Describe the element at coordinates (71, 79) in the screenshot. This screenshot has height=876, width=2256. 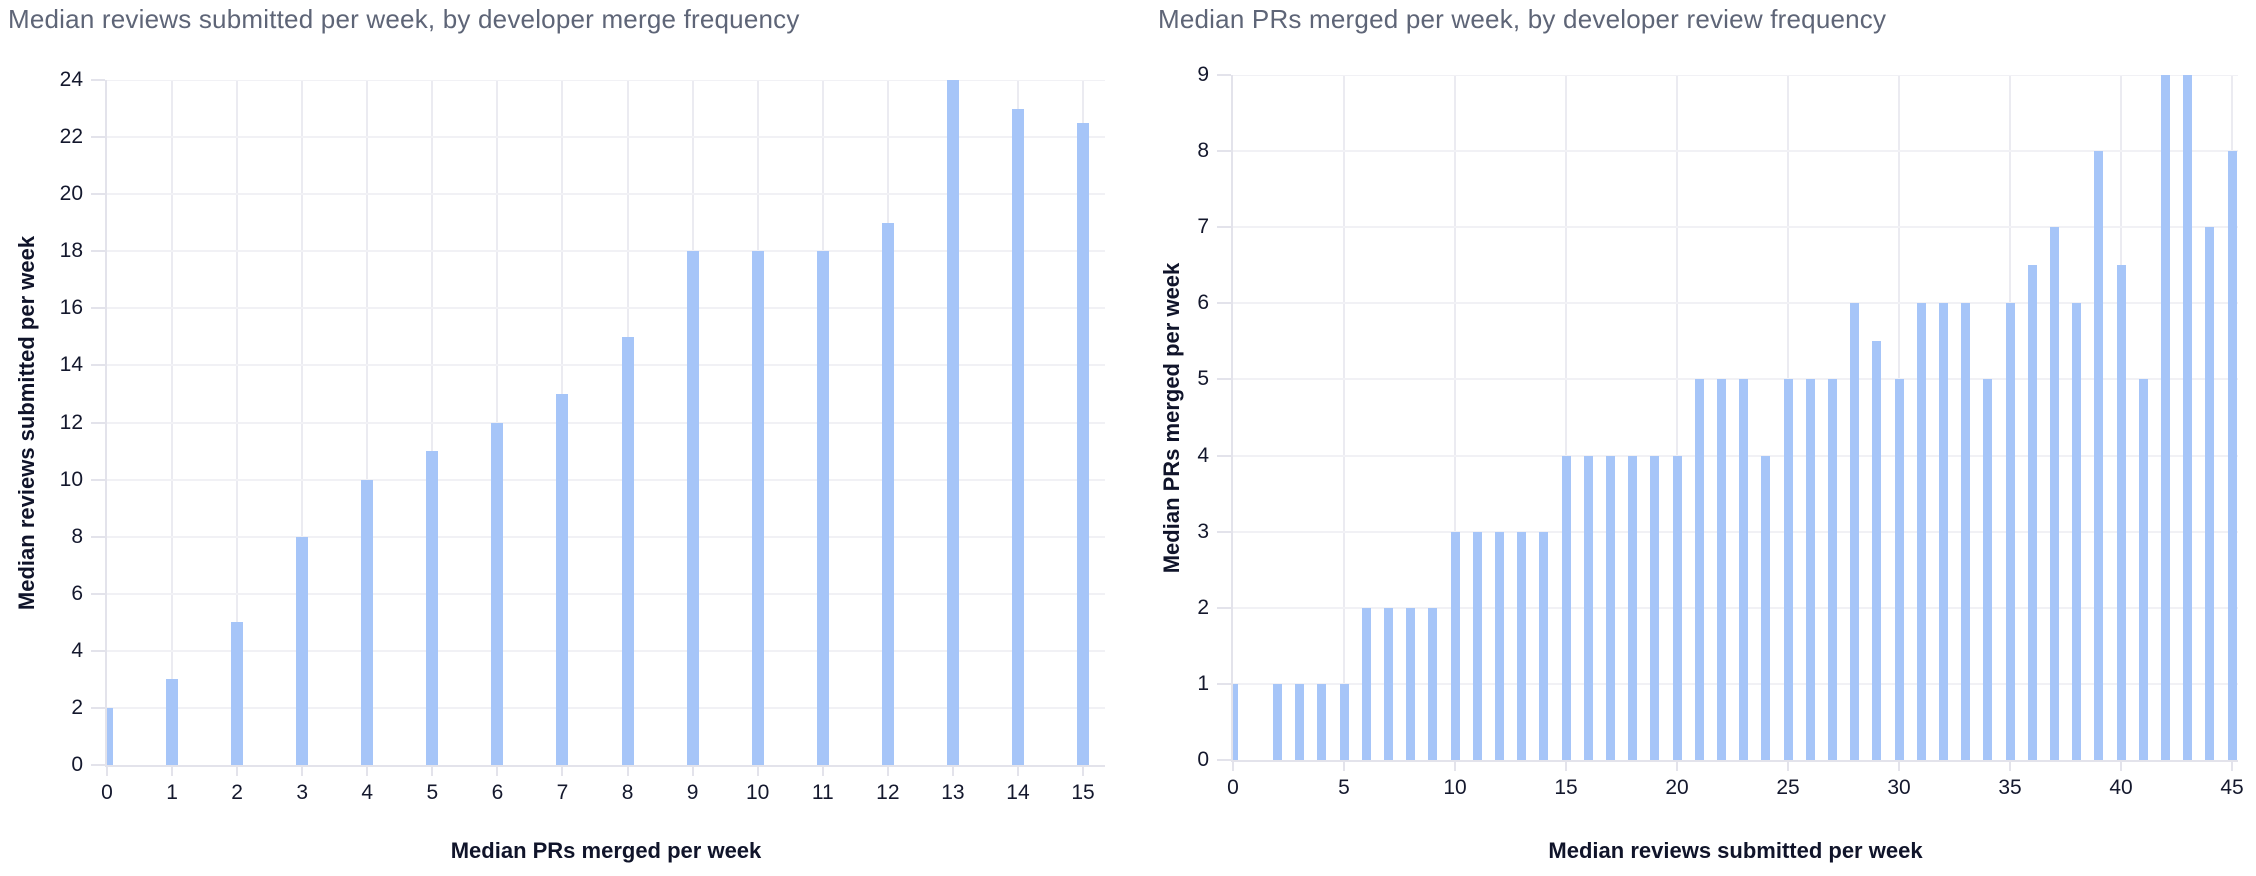
I see `y-tick-label: 24` at that location.